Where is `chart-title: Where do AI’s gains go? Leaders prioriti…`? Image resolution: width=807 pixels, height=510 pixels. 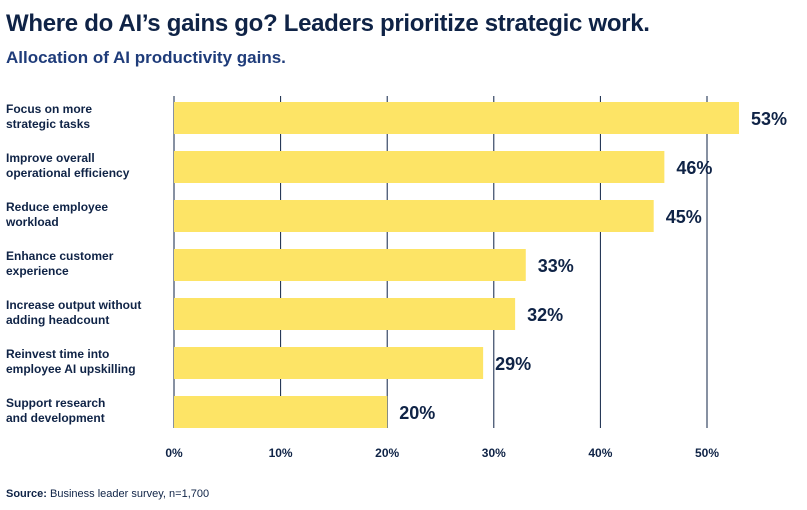
chart-title: Where do AI’s gains go? Leaders prioriti… is located at coordinates (328, 23).